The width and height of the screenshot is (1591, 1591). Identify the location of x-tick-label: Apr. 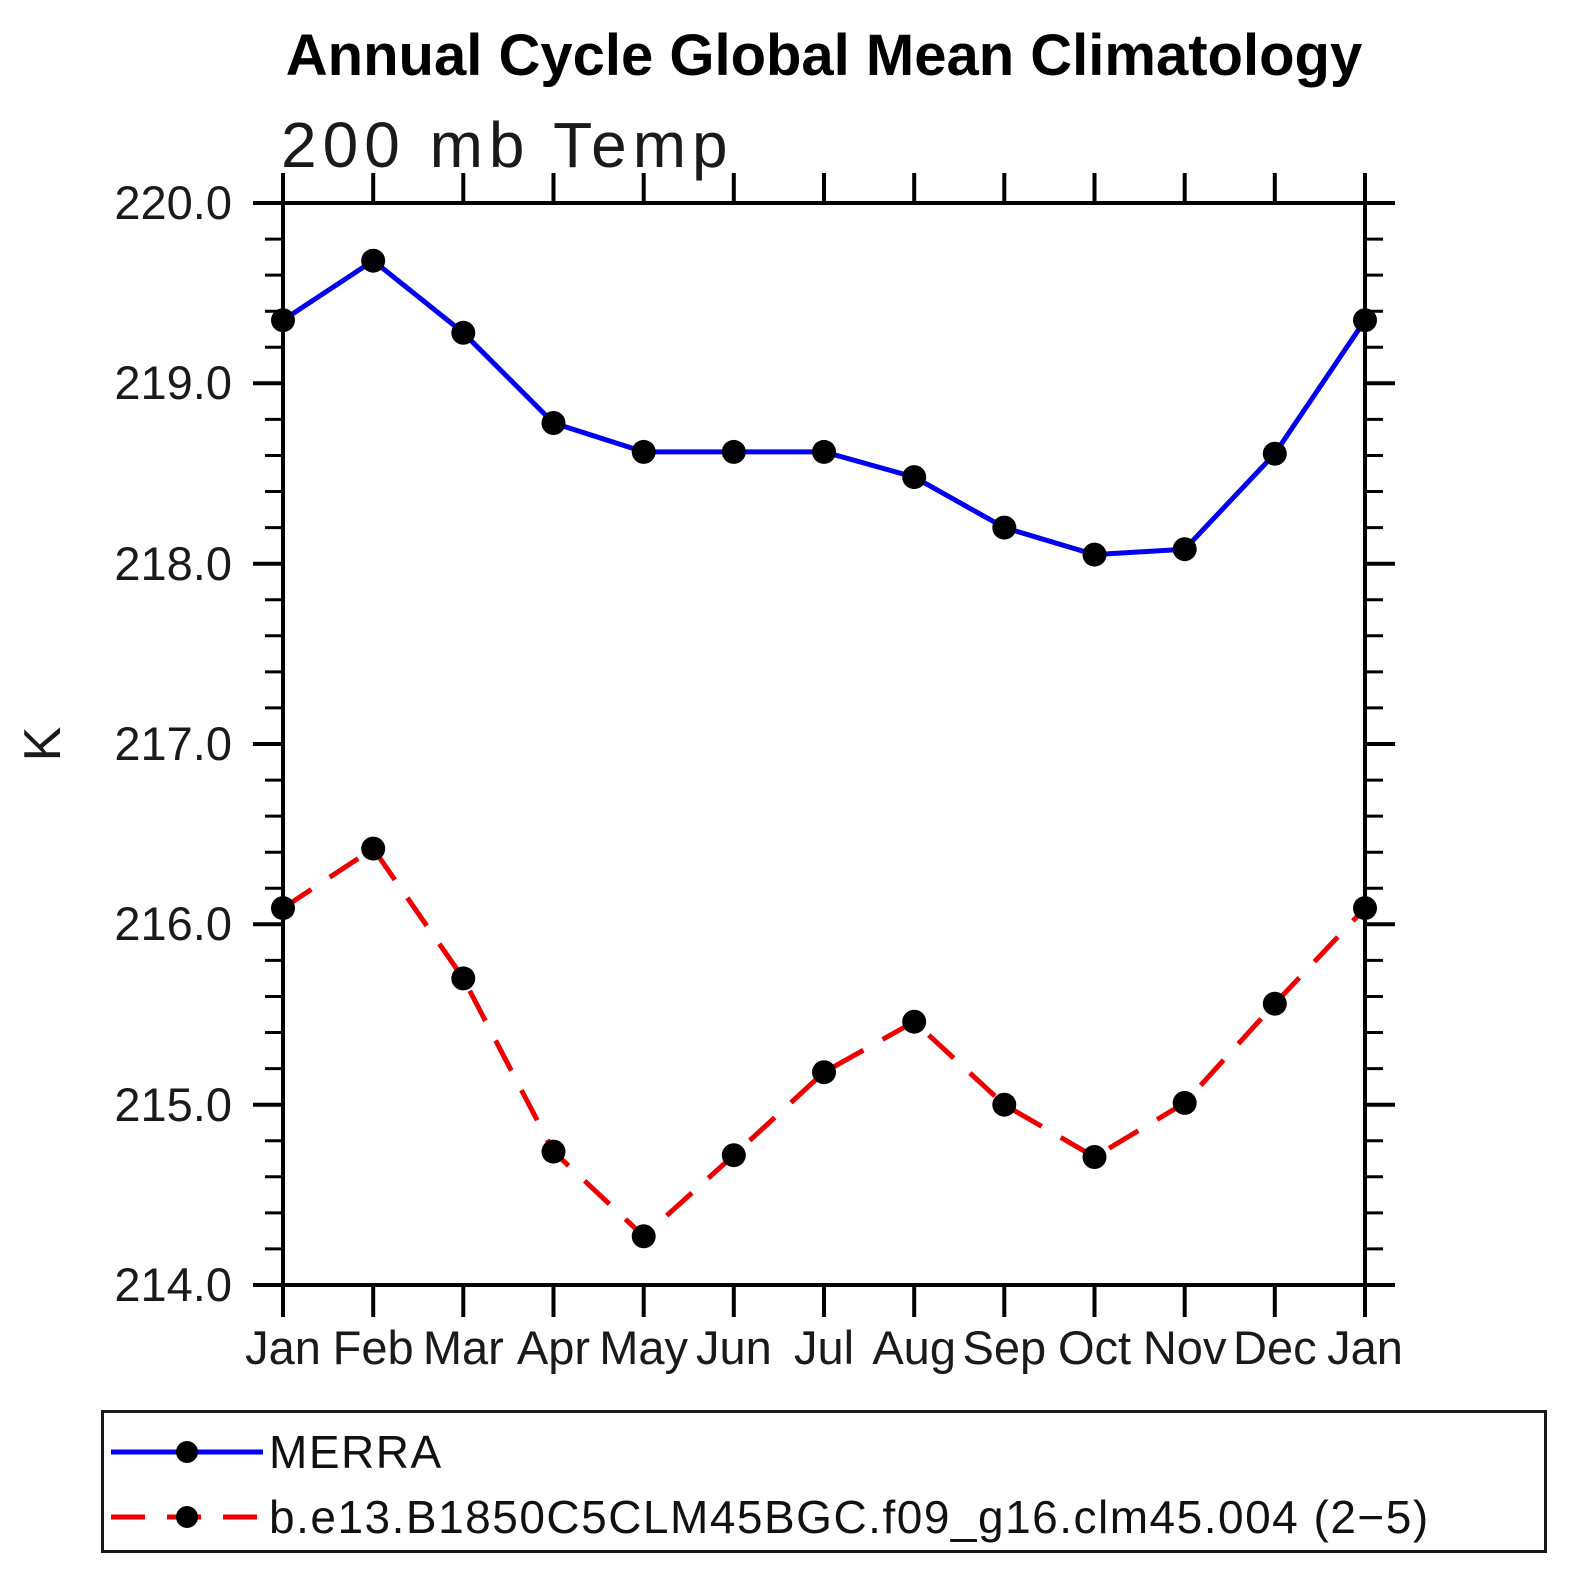
(553, 1347).